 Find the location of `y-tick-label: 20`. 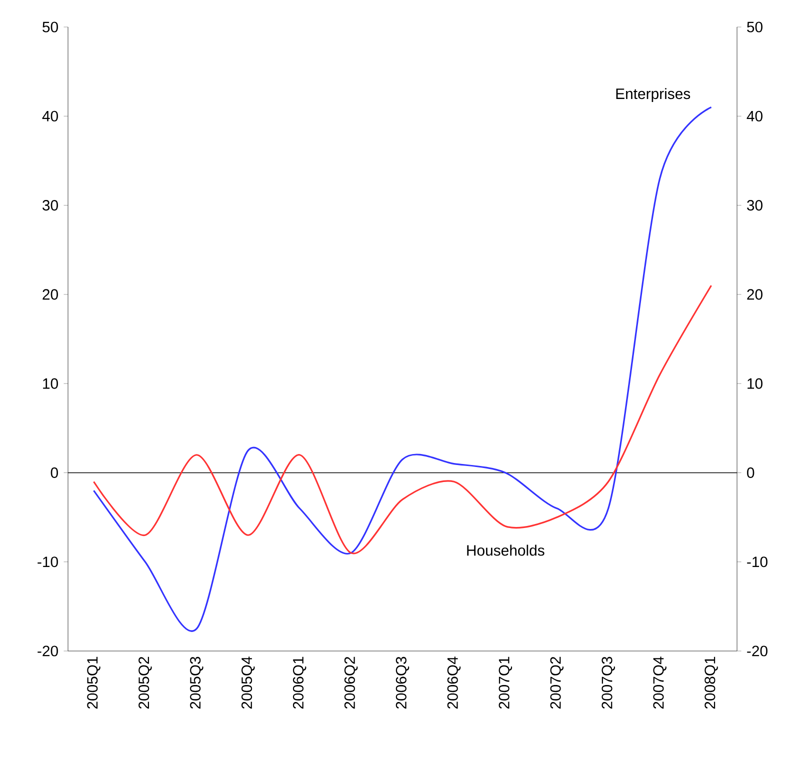

y-tick-label: 20 is located at coordinates (754, 294).